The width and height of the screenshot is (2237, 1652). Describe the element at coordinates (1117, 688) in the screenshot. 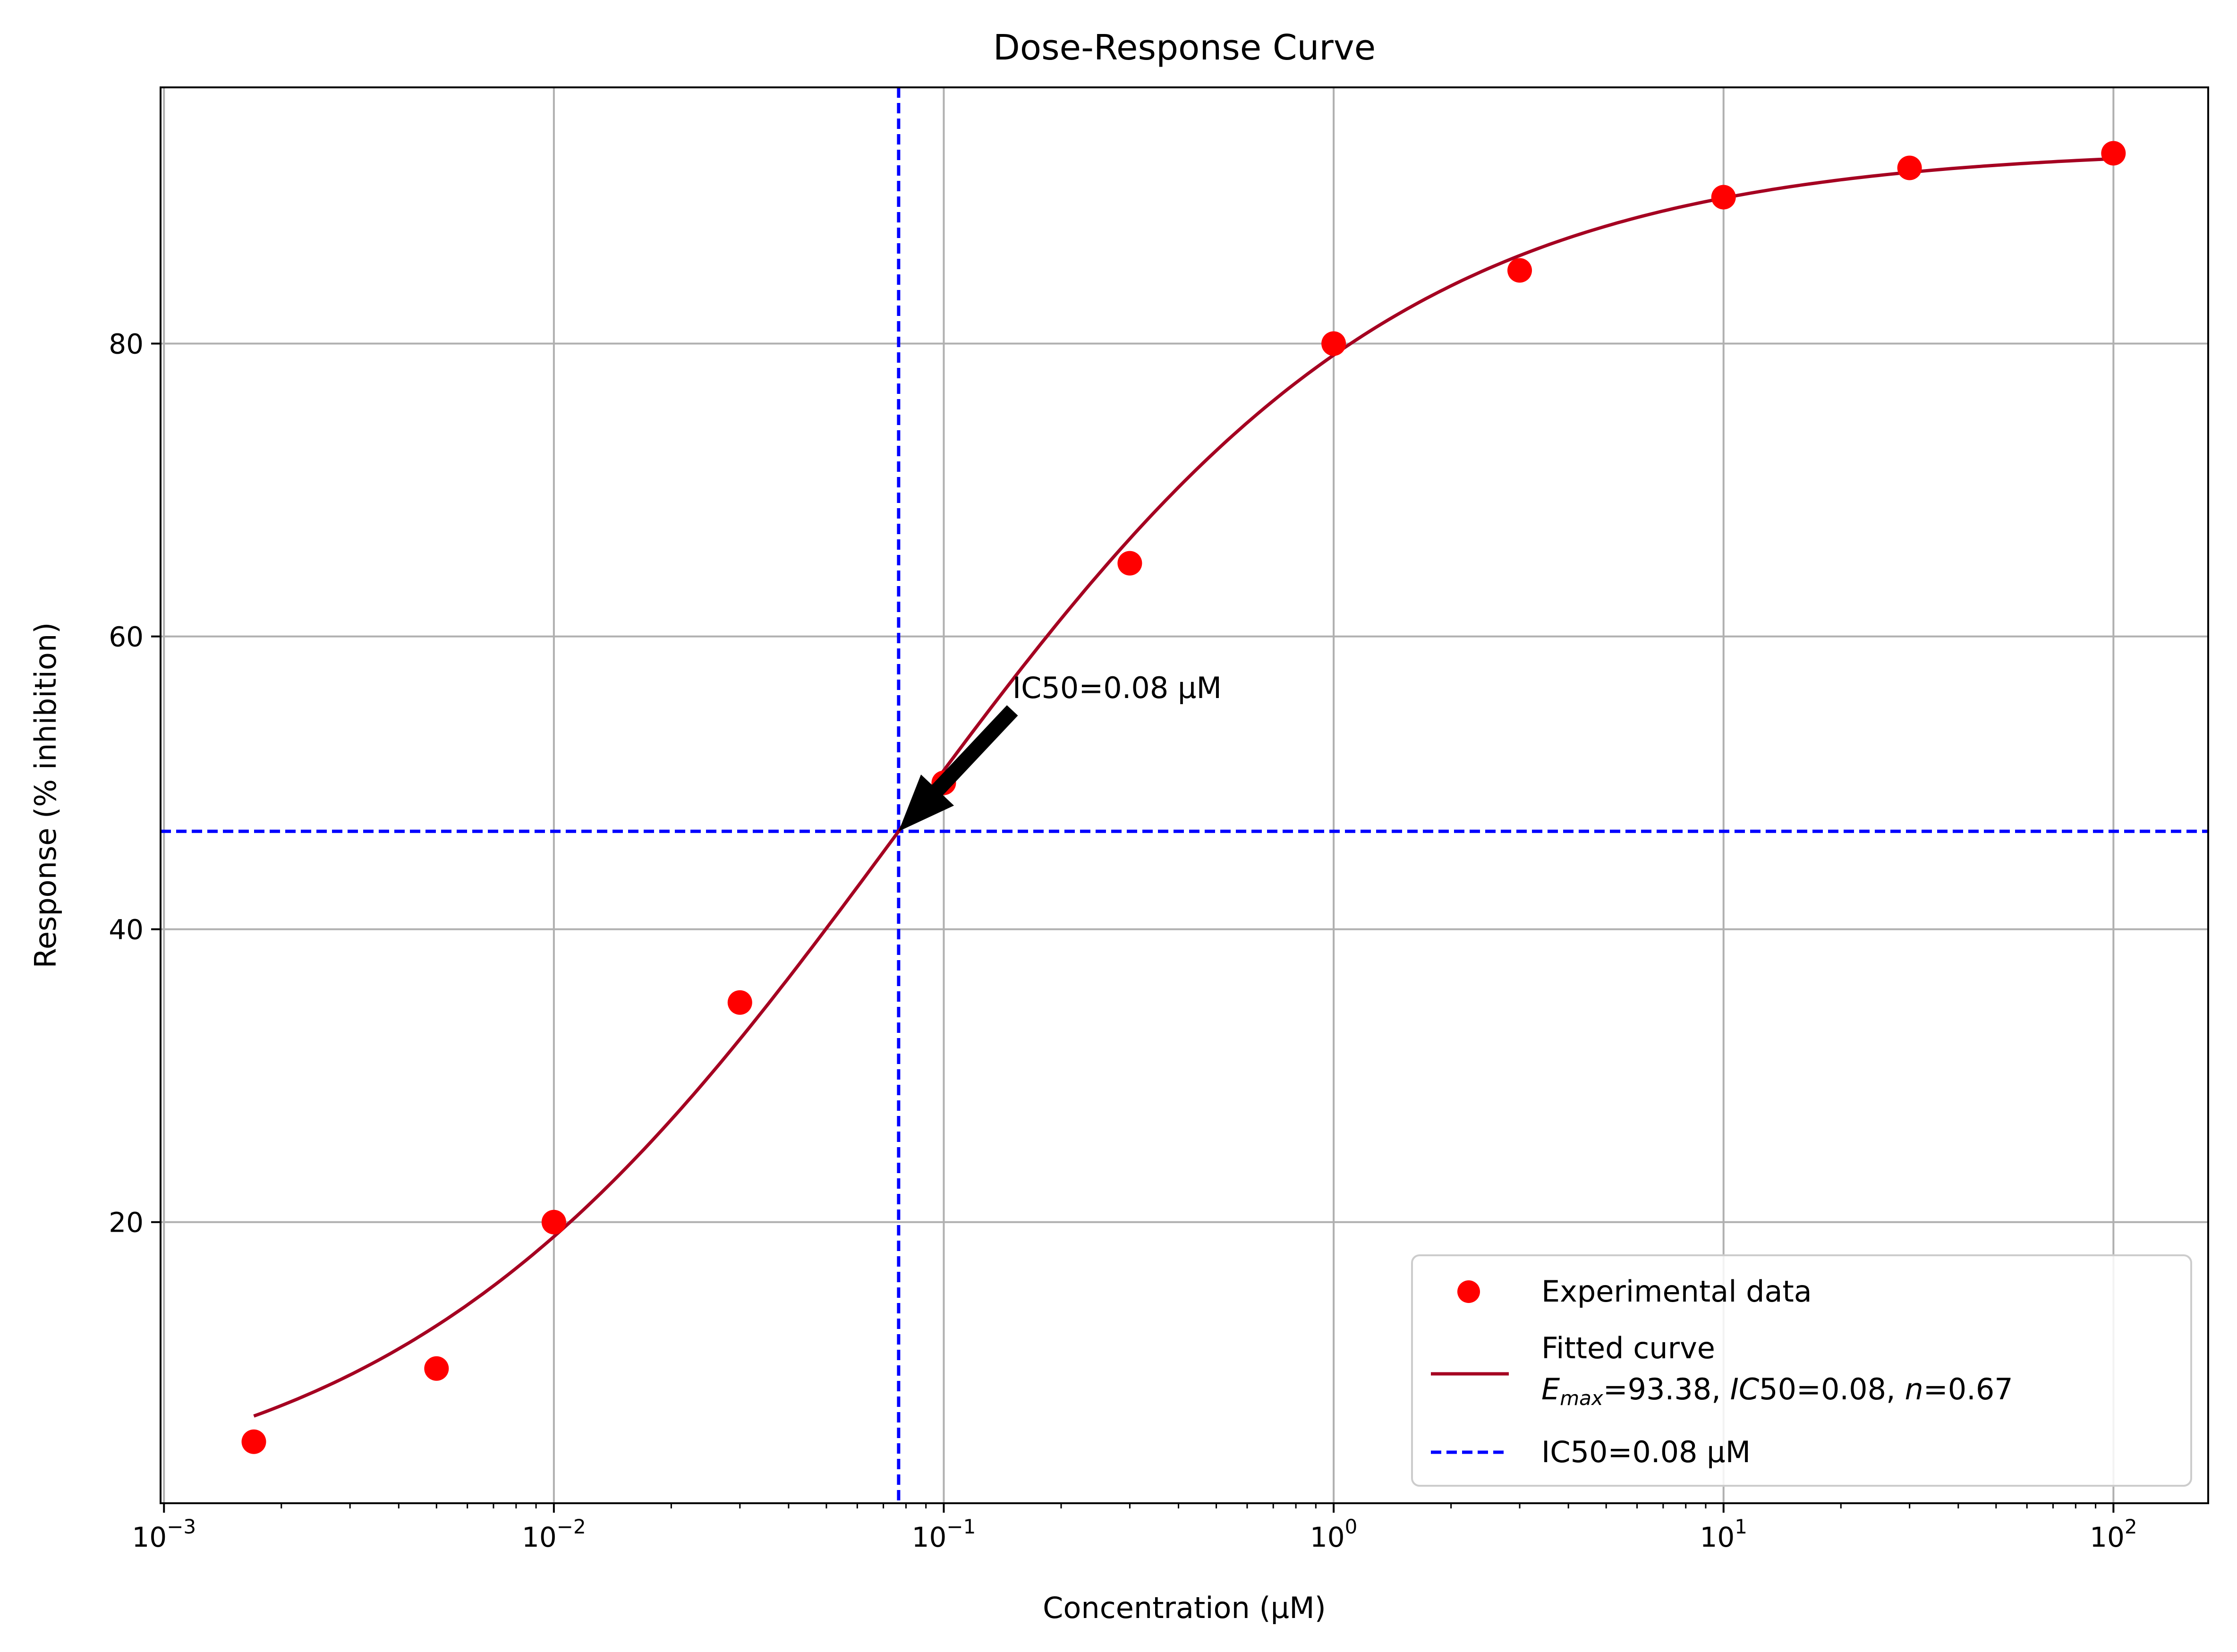

I see `annotation-text: IC50=0.08 µM` at that location.